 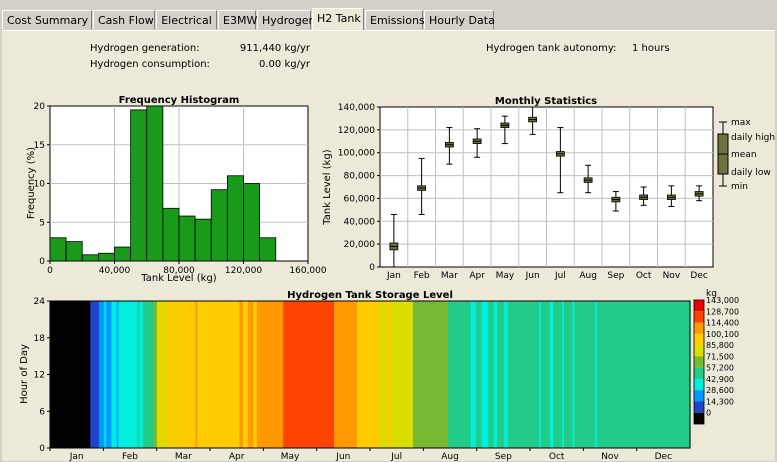 I want to click on heatmap-hour-label: 24, so click(x=40, y=302).